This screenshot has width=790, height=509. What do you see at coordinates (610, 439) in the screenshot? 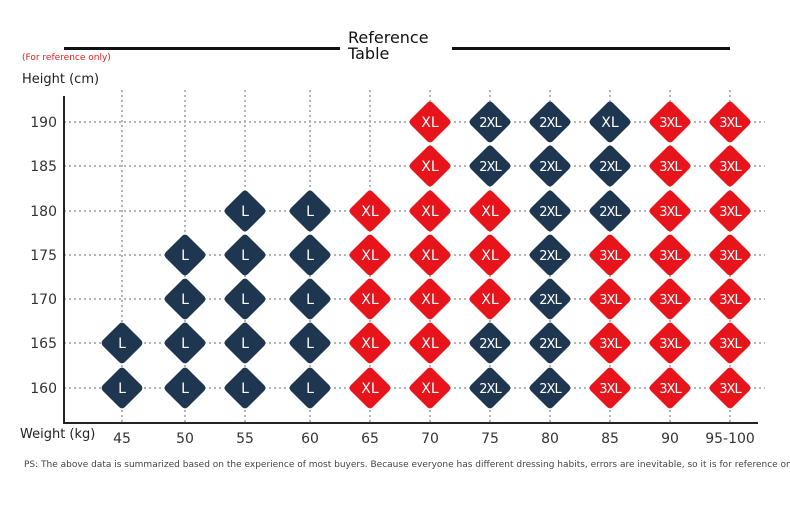
I see `x-tick-label: 85` at bounding box center [610, 439].